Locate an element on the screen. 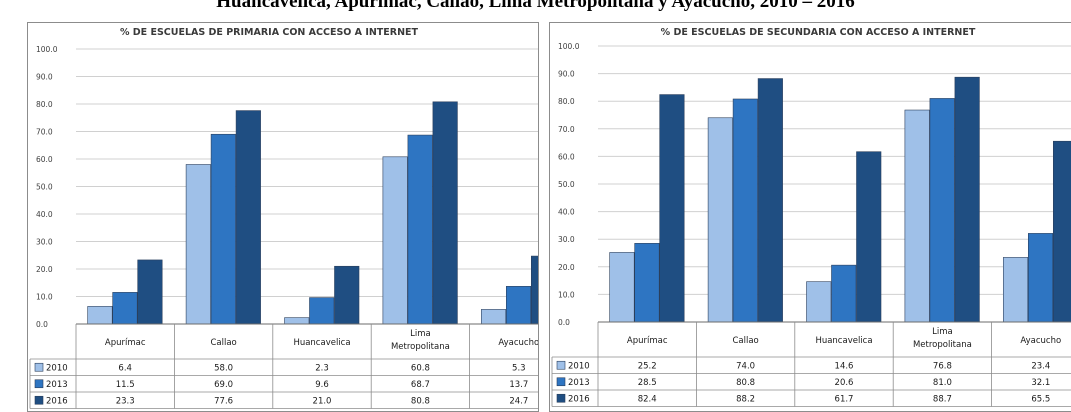  primaria-table-cell: 6.4 is located at coordinates (125, 368).